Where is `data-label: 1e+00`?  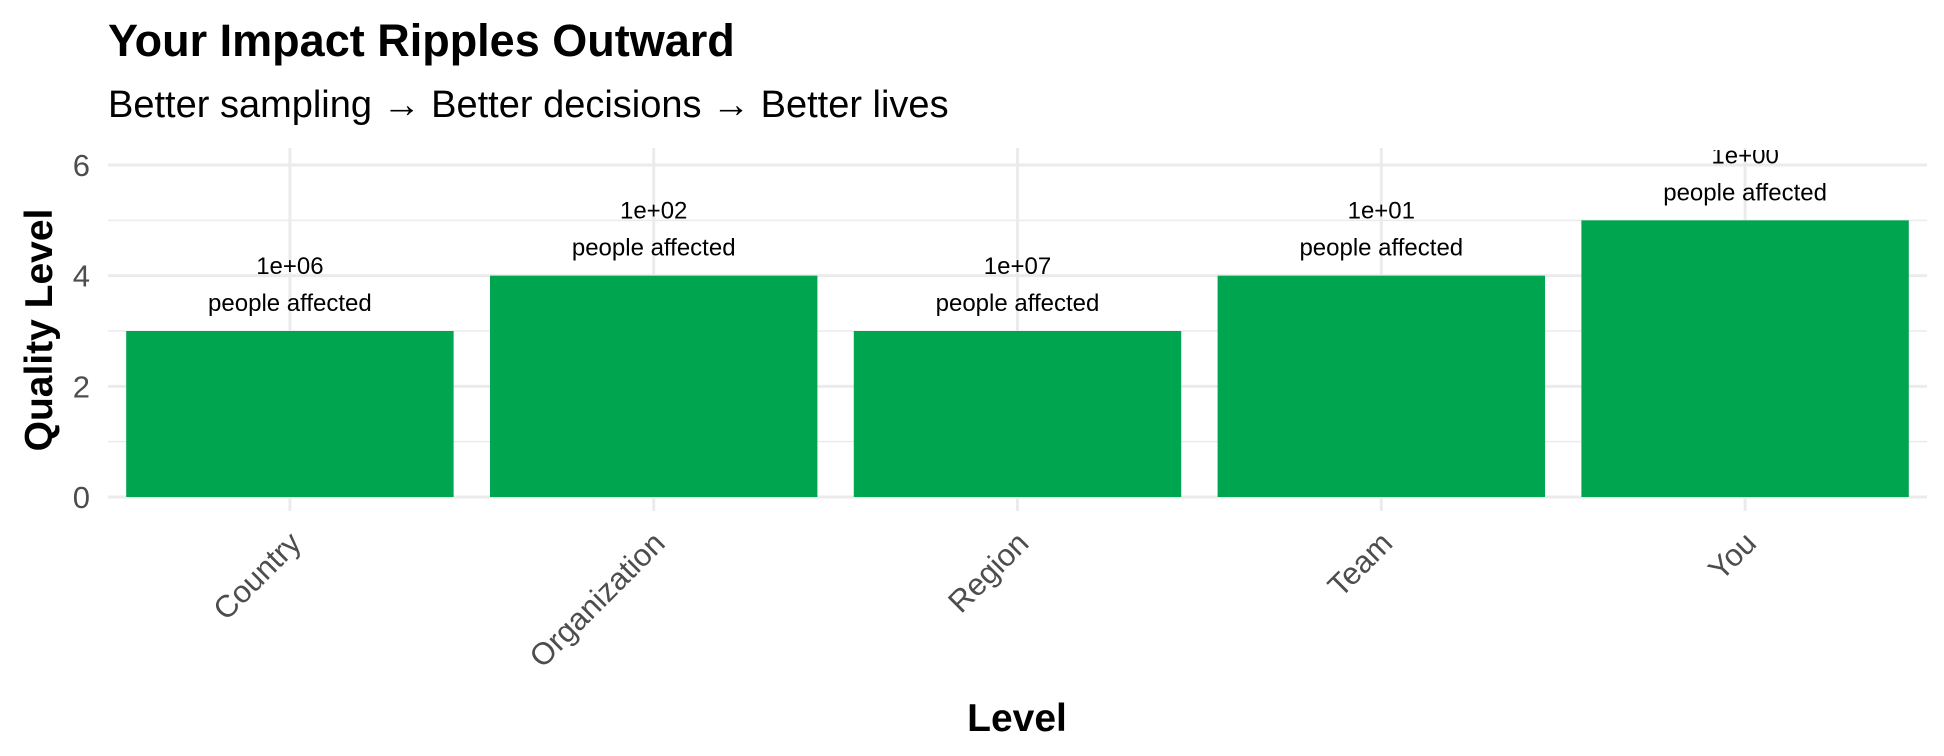 data-label: 1e+00 is located at coordinates (1744, 155).